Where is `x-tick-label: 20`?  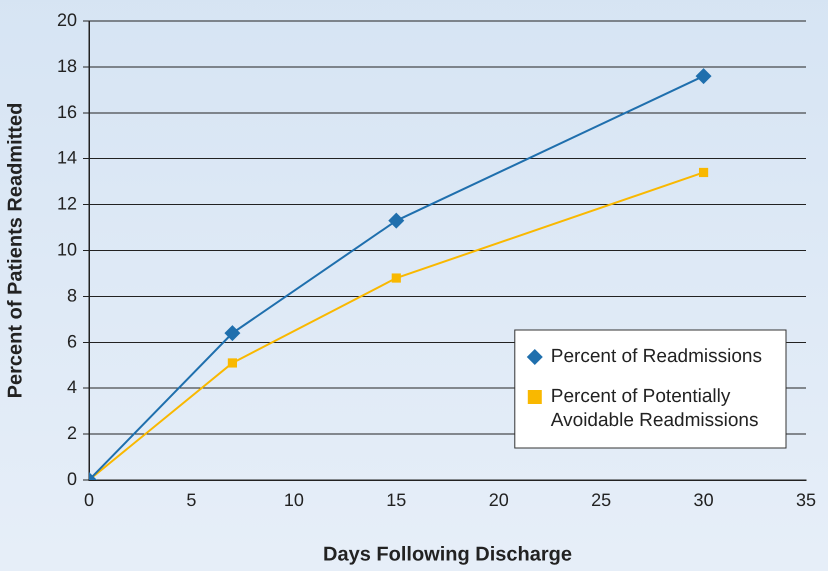
x-tick-label: 20 is located at coordinates (498, 500).